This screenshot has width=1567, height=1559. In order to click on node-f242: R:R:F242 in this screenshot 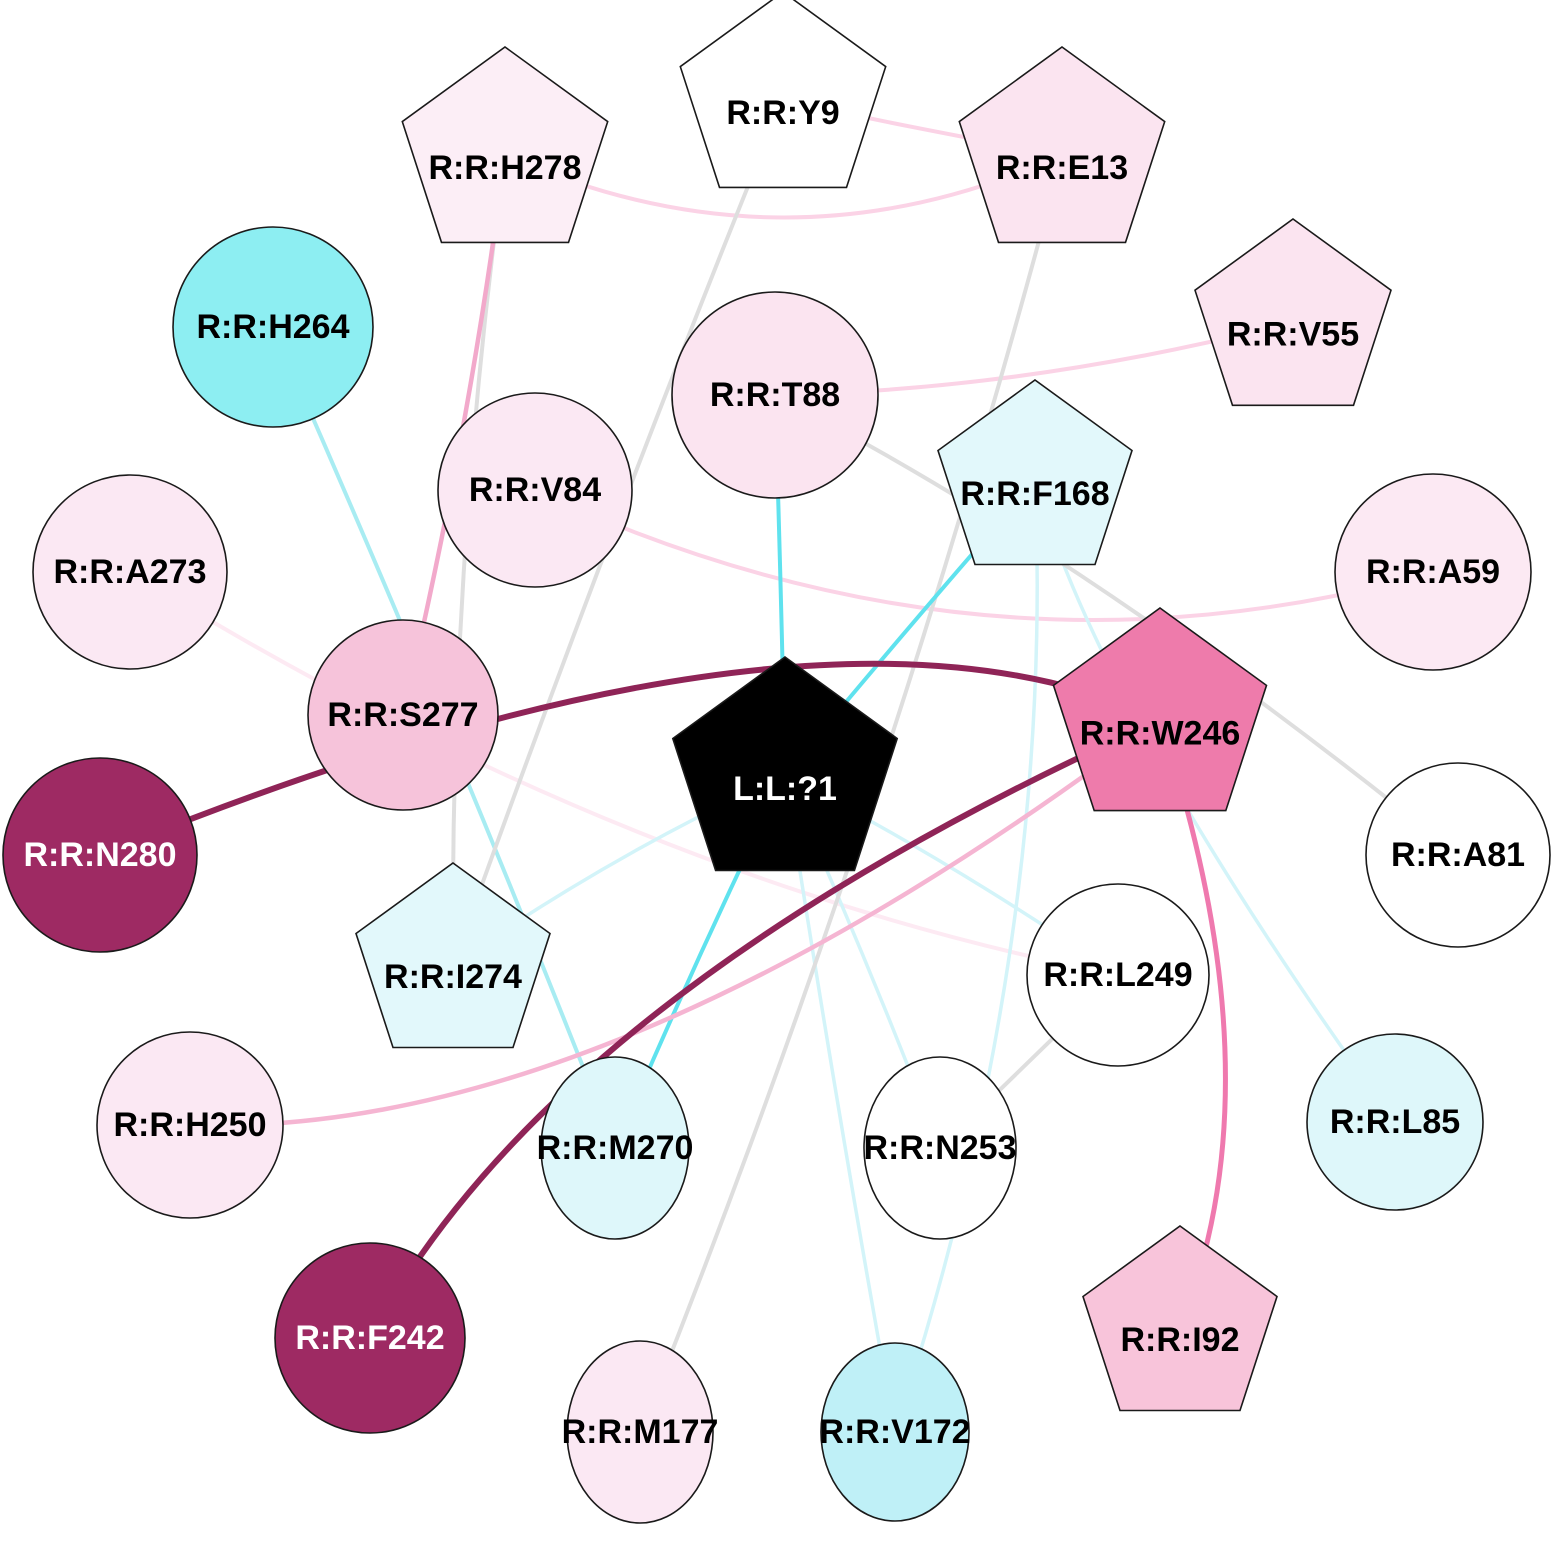, I will do `click(370, 1338)`.